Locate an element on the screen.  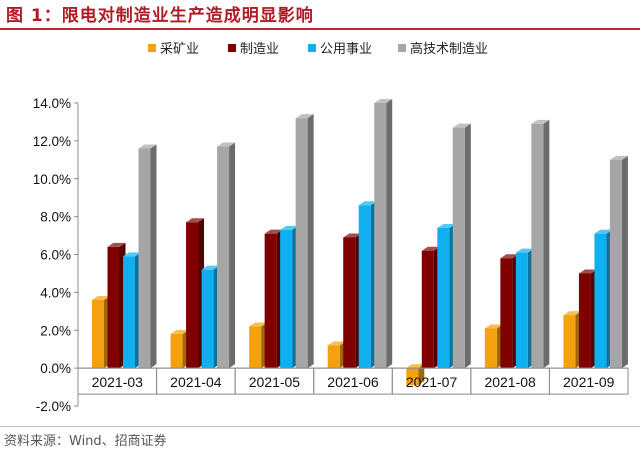
y-tick-label: 6.0% is located at coordinates (55, 255).